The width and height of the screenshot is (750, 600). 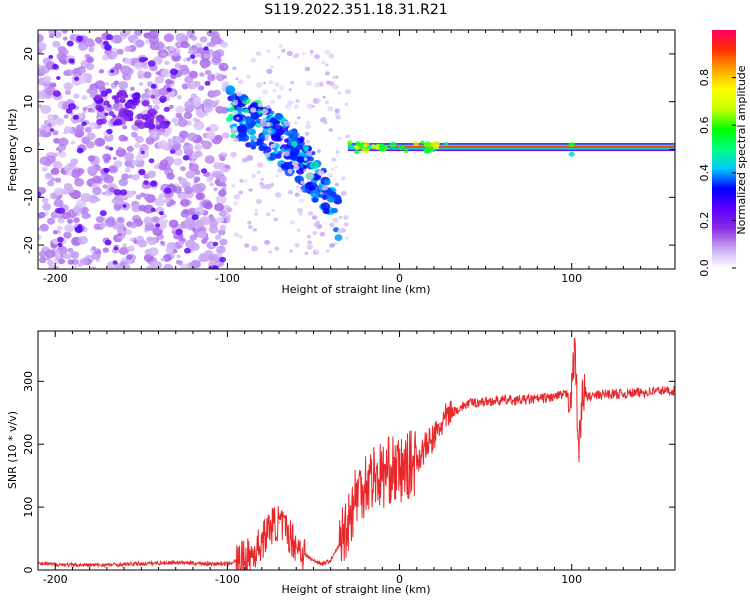 I want to click on snr-y-axis-label: SNR (10 * v/v), so click(x=12, y=450).